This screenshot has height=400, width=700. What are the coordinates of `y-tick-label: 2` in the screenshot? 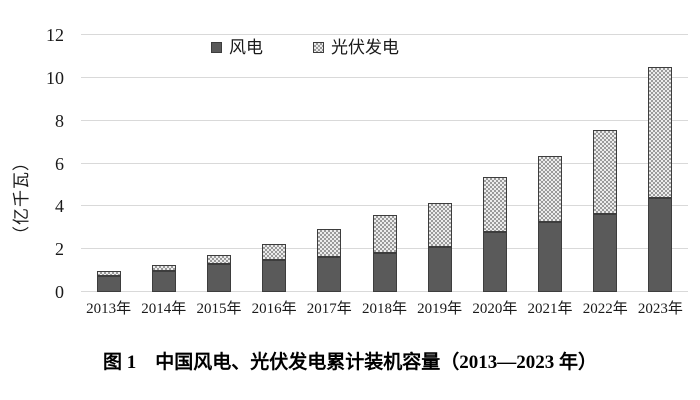 It's located at (59, 249).